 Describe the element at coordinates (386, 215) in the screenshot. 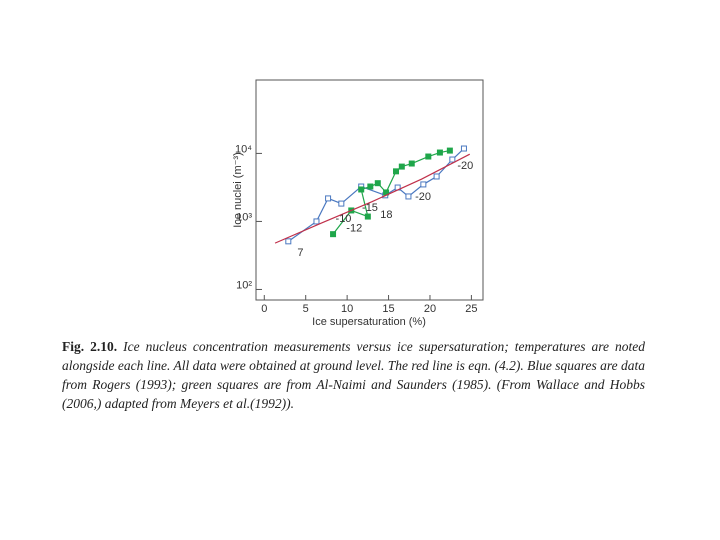

I see `annotation: 18` at that location.